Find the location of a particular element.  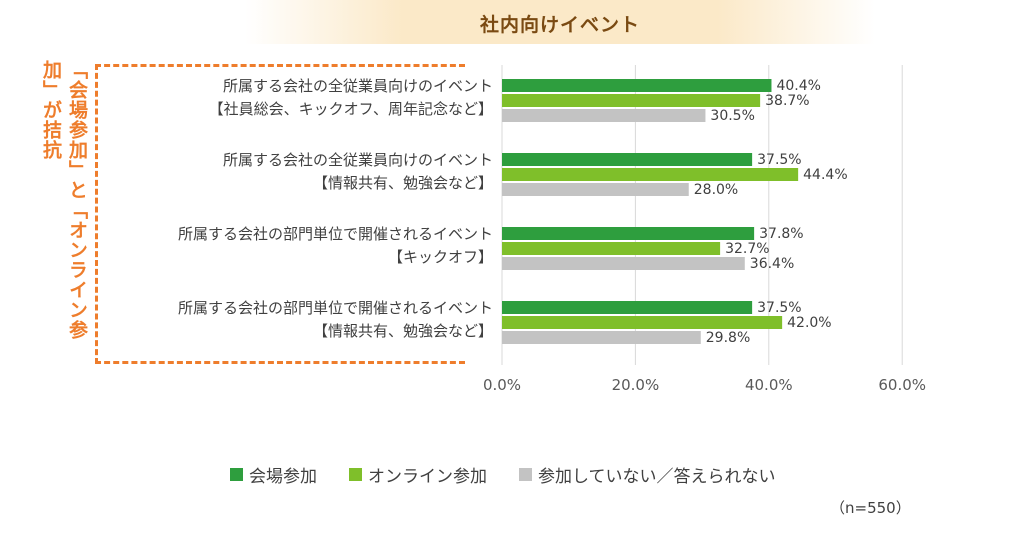

category-sublabel: 【キックオフ】 is located at coordinates (440, 257).